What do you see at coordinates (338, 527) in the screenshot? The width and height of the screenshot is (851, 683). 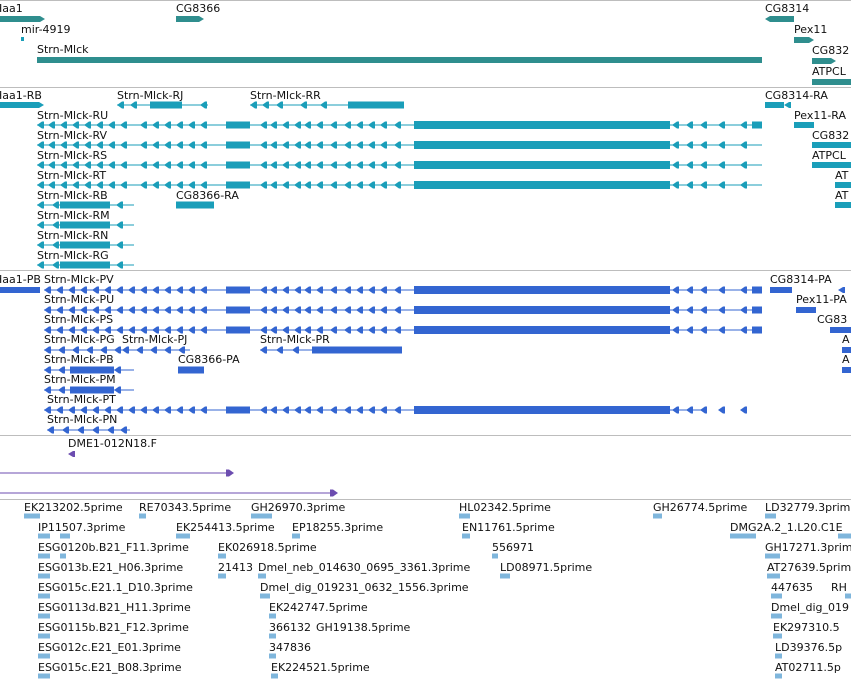 I see `est-label: EP18255.3prime` at bounding box center [338, 527].